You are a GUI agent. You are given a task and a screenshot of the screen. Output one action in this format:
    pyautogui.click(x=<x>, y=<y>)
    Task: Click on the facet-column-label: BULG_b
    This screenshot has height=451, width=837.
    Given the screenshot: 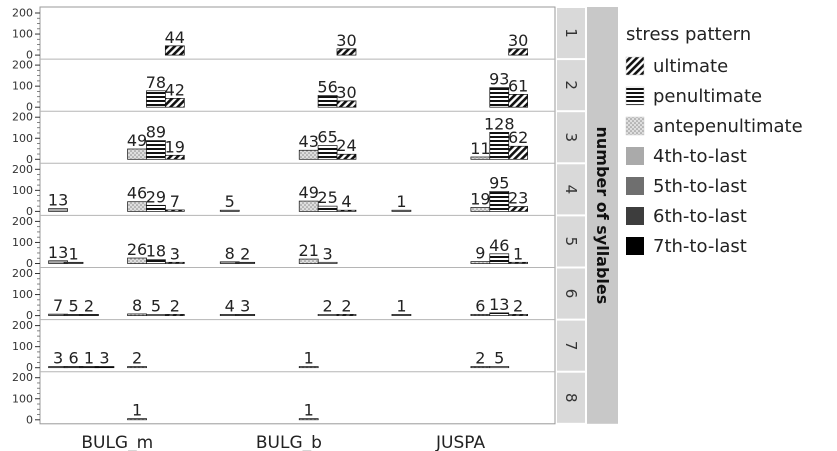 What is the action you would take?
    pyautogui.click(x=289, y=442)
    